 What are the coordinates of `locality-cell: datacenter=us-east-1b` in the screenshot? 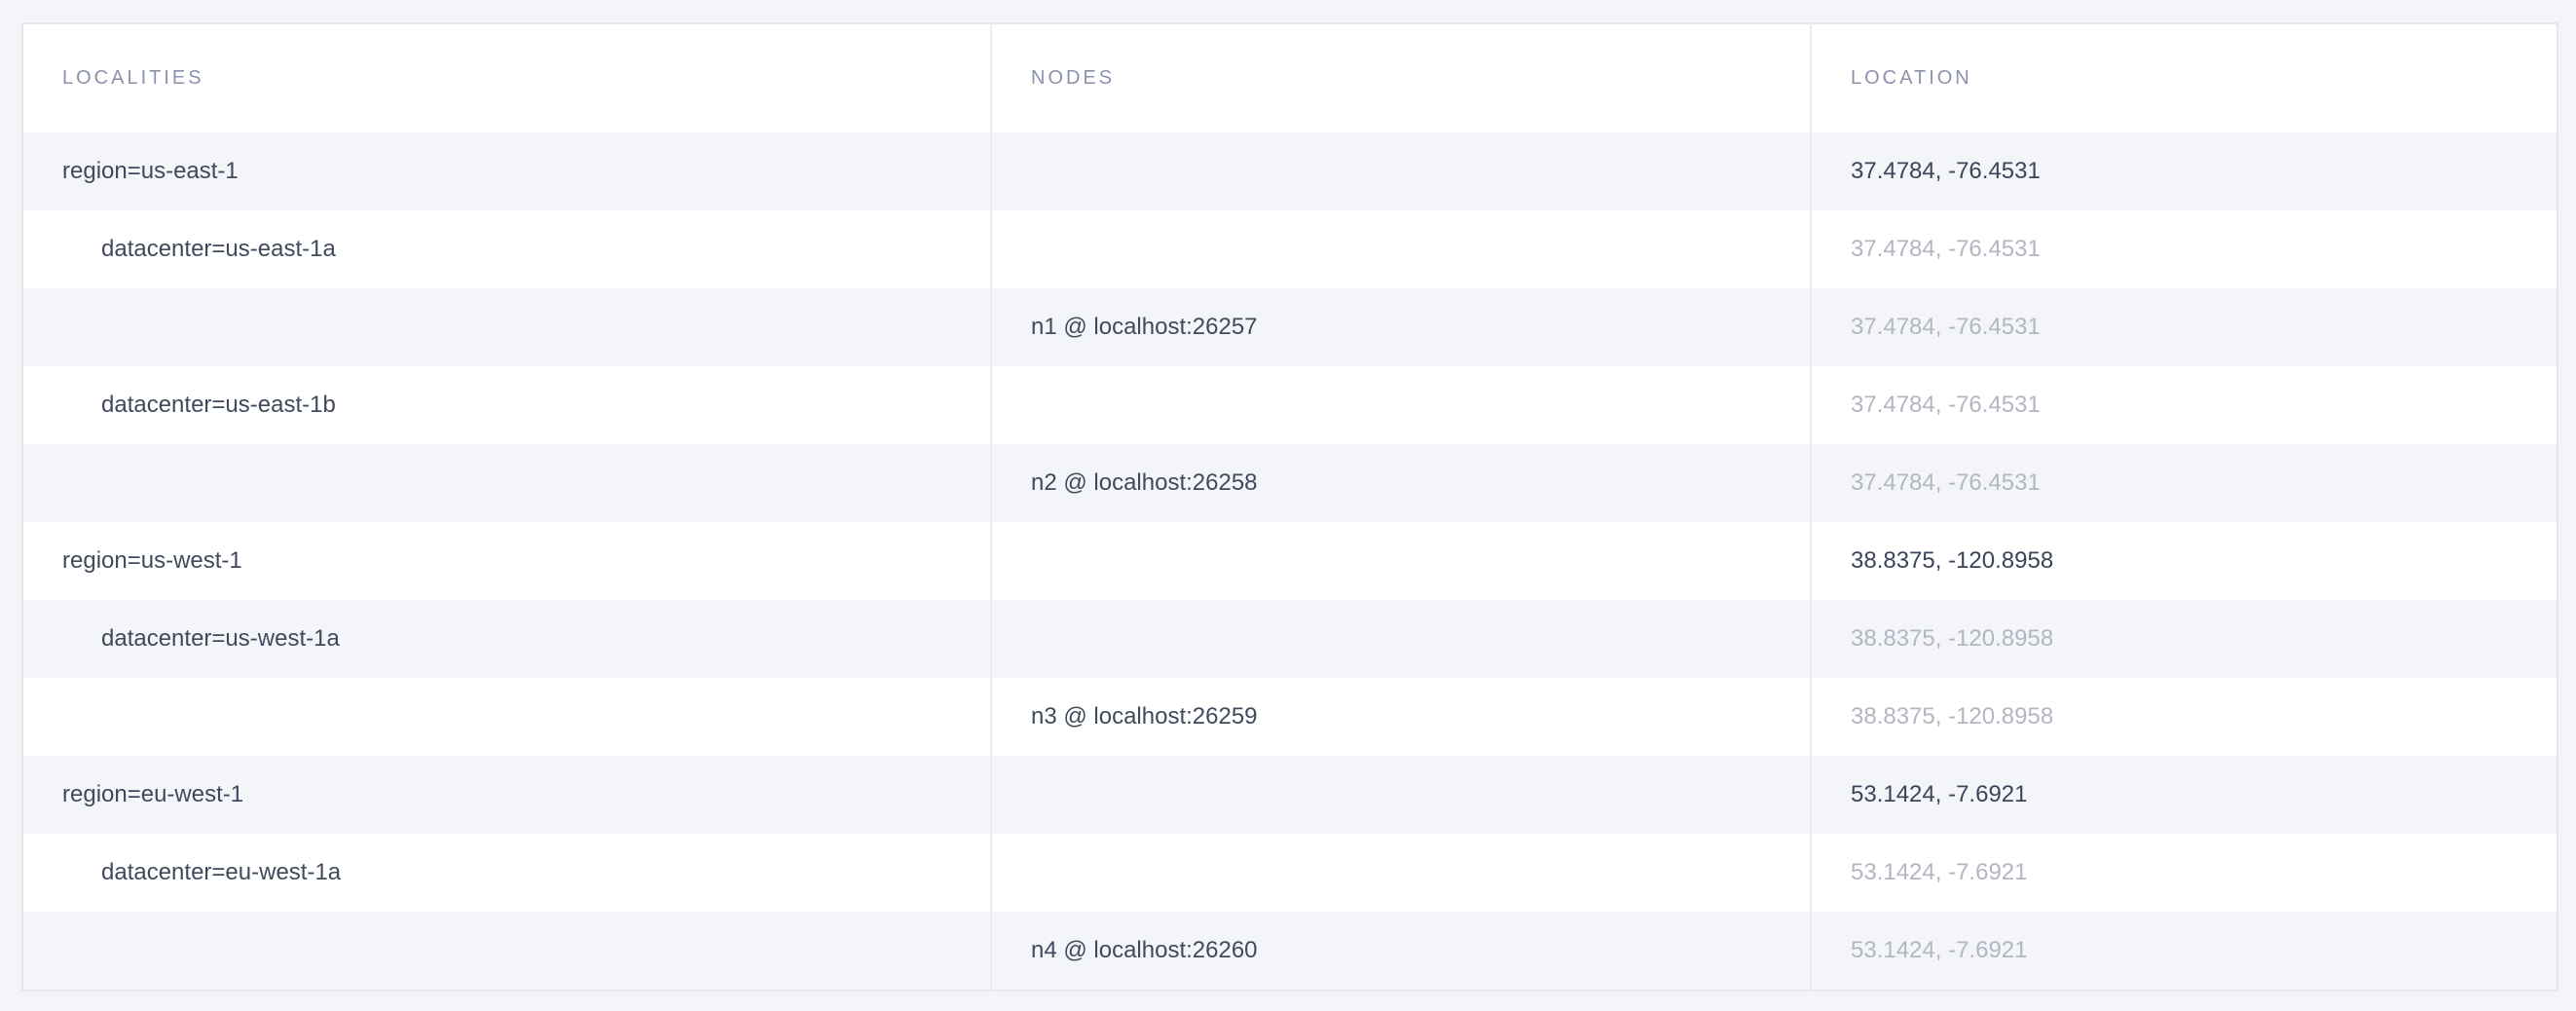 It's located at (507, 405).